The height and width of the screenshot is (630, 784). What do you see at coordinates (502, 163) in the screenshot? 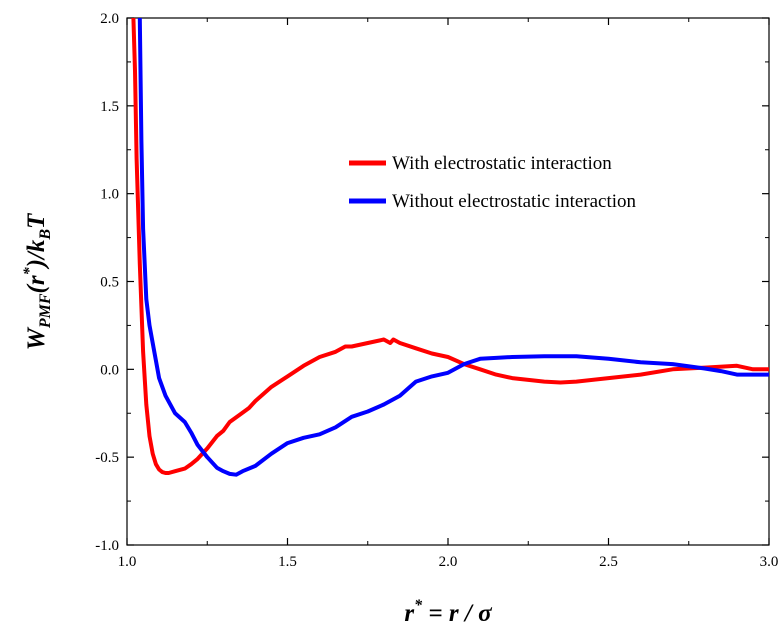
I see `legend-label: With electrostatic interaction` at bounding box center [502, 163].